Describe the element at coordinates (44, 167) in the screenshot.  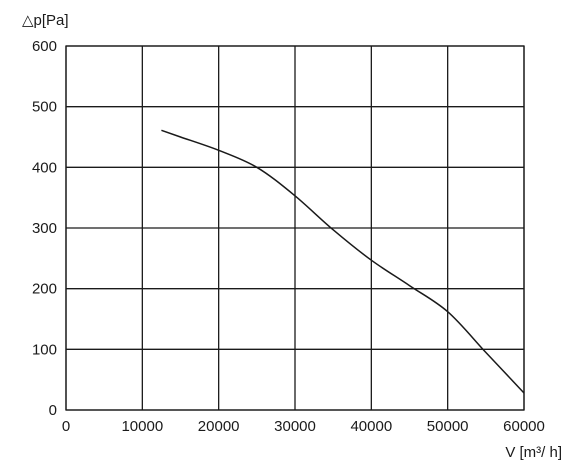
I see `y-tick-label: 400` at that location.